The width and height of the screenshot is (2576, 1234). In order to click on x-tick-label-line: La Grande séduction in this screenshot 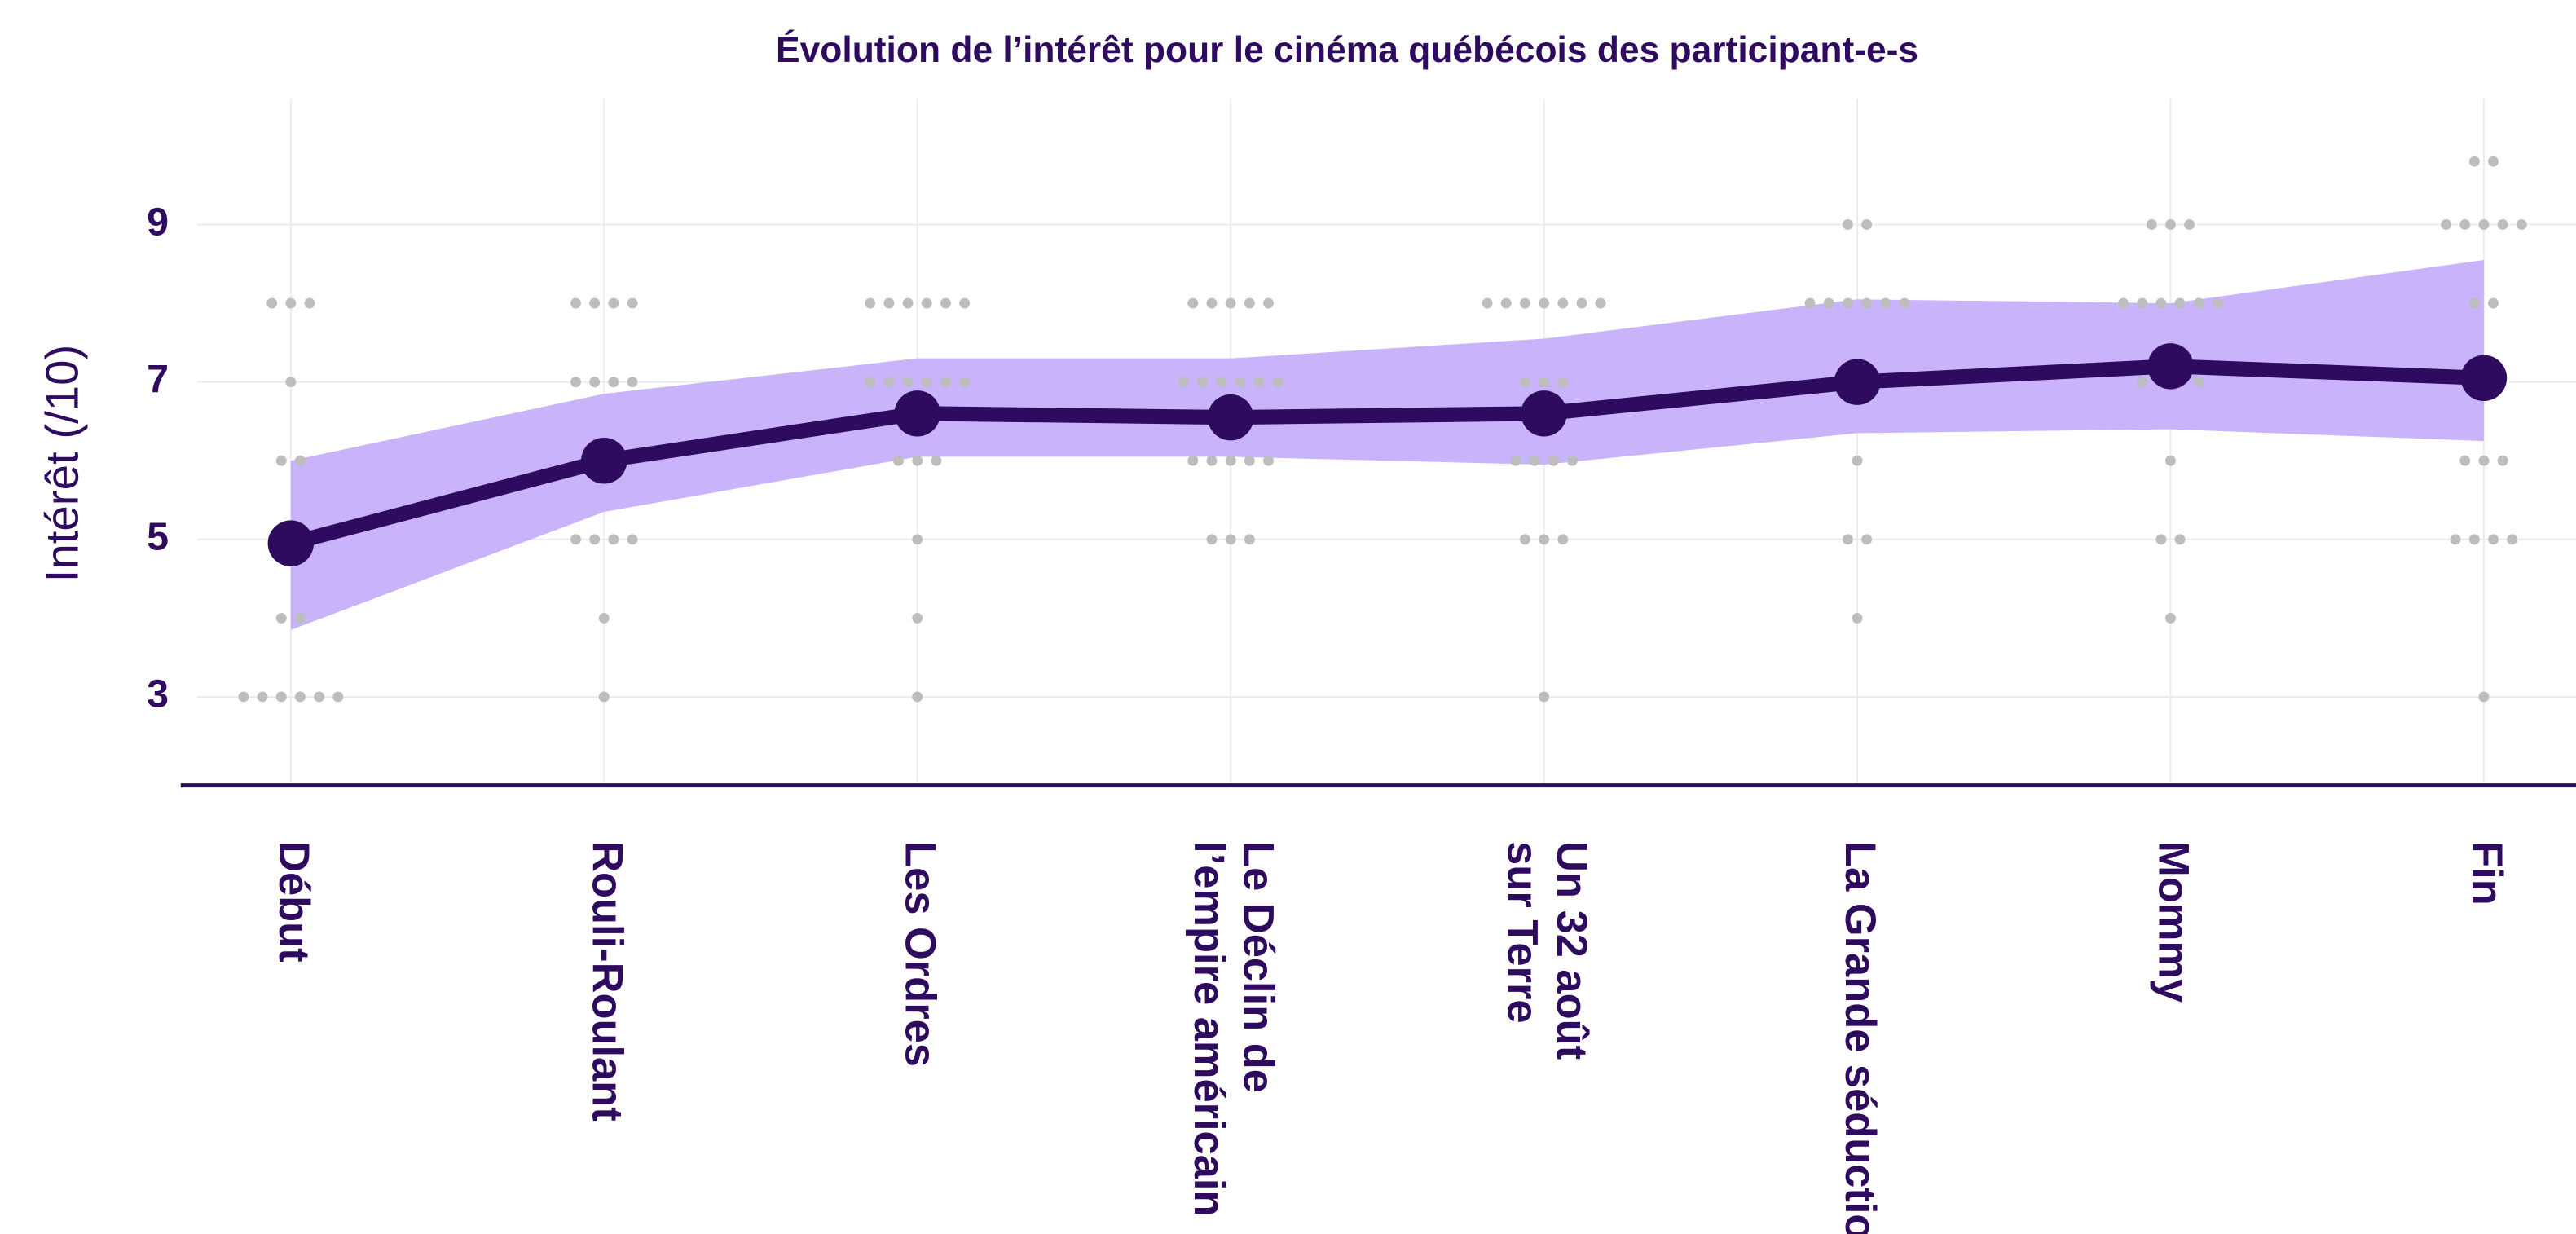, I will do `click(1859, 1037)`.